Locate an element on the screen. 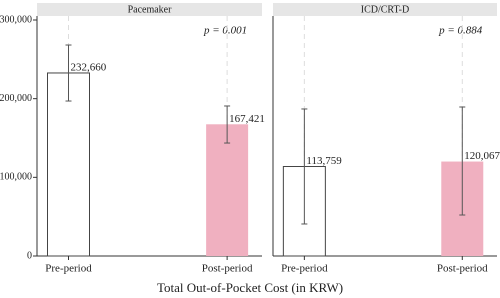 Image resolution: width=500 pixels, height=298 pixels. value-label: 167,421 is located at coordinates (247, 119).